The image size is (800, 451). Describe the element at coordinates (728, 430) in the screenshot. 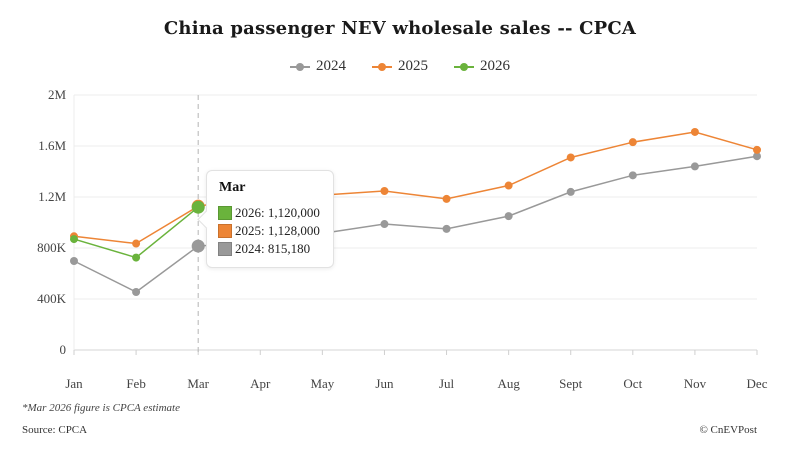

I see `credit-label: © CnEVPost` at that location.